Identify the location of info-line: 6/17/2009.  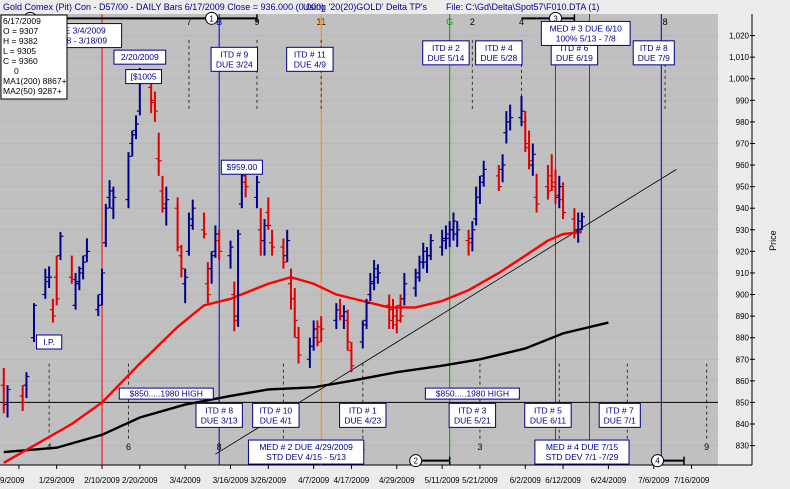
(22, 21).